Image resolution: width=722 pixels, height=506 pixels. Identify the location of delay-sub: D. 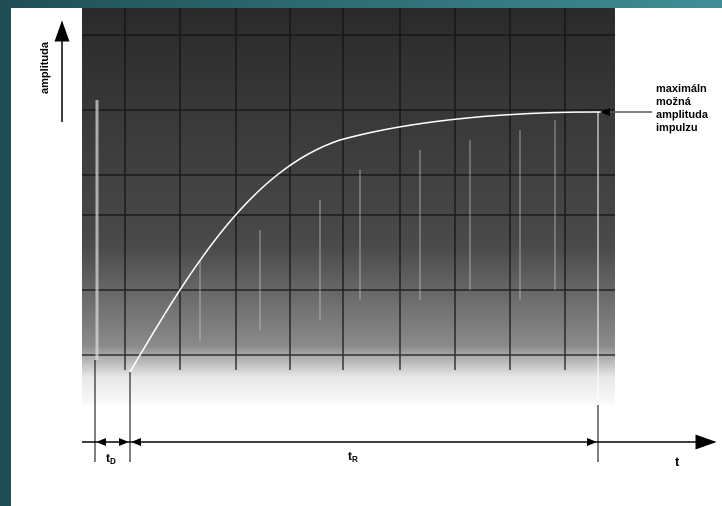
(113, 461).